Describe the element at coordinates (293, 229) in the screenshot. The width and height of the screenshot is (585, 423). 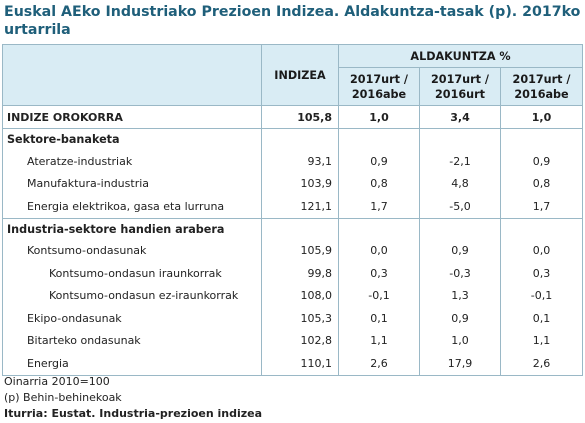
I see `section-row: Industria-sektore handien arabera` at that location.